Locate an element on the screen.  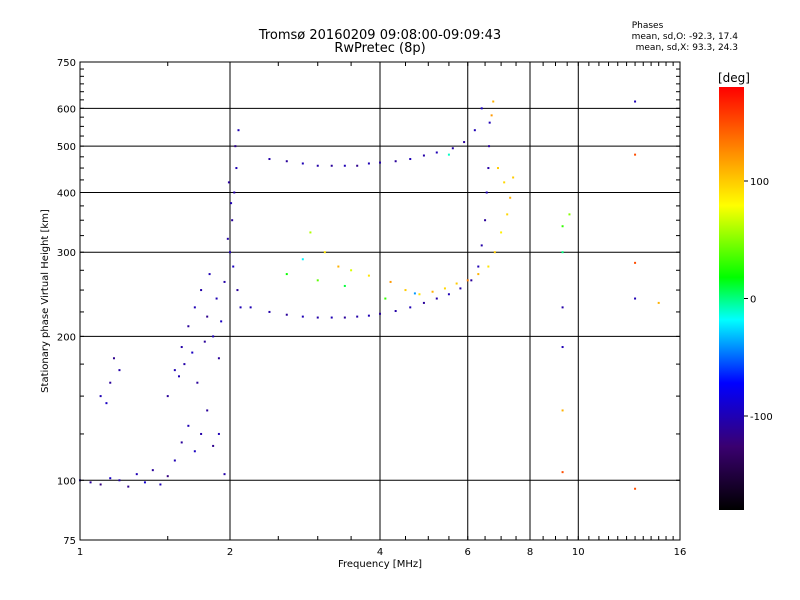
y-axis-label: Stationary phase Virtual Height [km] is located at coordinates (45, 301).